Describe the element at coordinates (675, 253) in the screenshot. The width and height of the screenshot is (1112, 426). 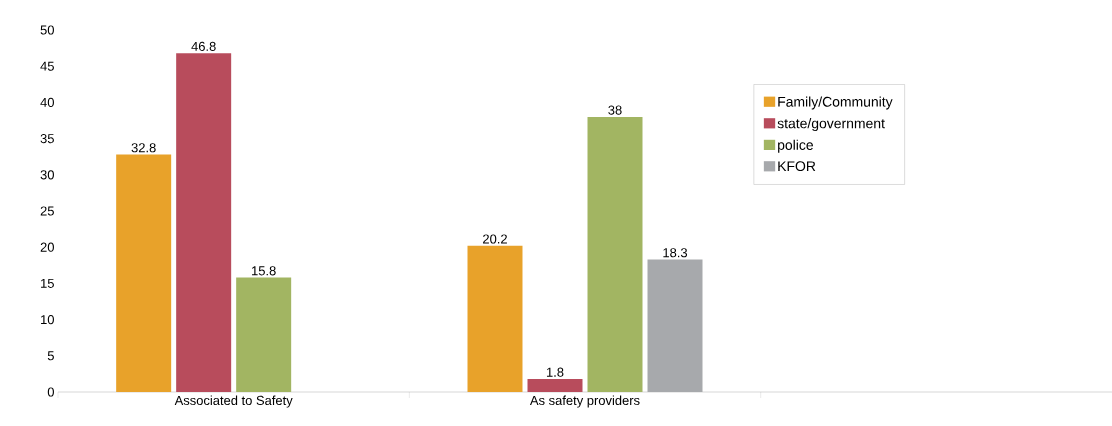
I see `data-label: 18.3` at that location.